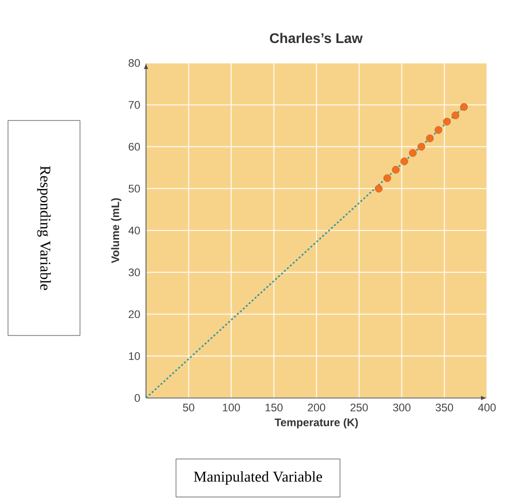  What do you see at coordinates (134, 272) in the screenshot?
I see `y-tick-label: 30` at bounding box center [134, 272].